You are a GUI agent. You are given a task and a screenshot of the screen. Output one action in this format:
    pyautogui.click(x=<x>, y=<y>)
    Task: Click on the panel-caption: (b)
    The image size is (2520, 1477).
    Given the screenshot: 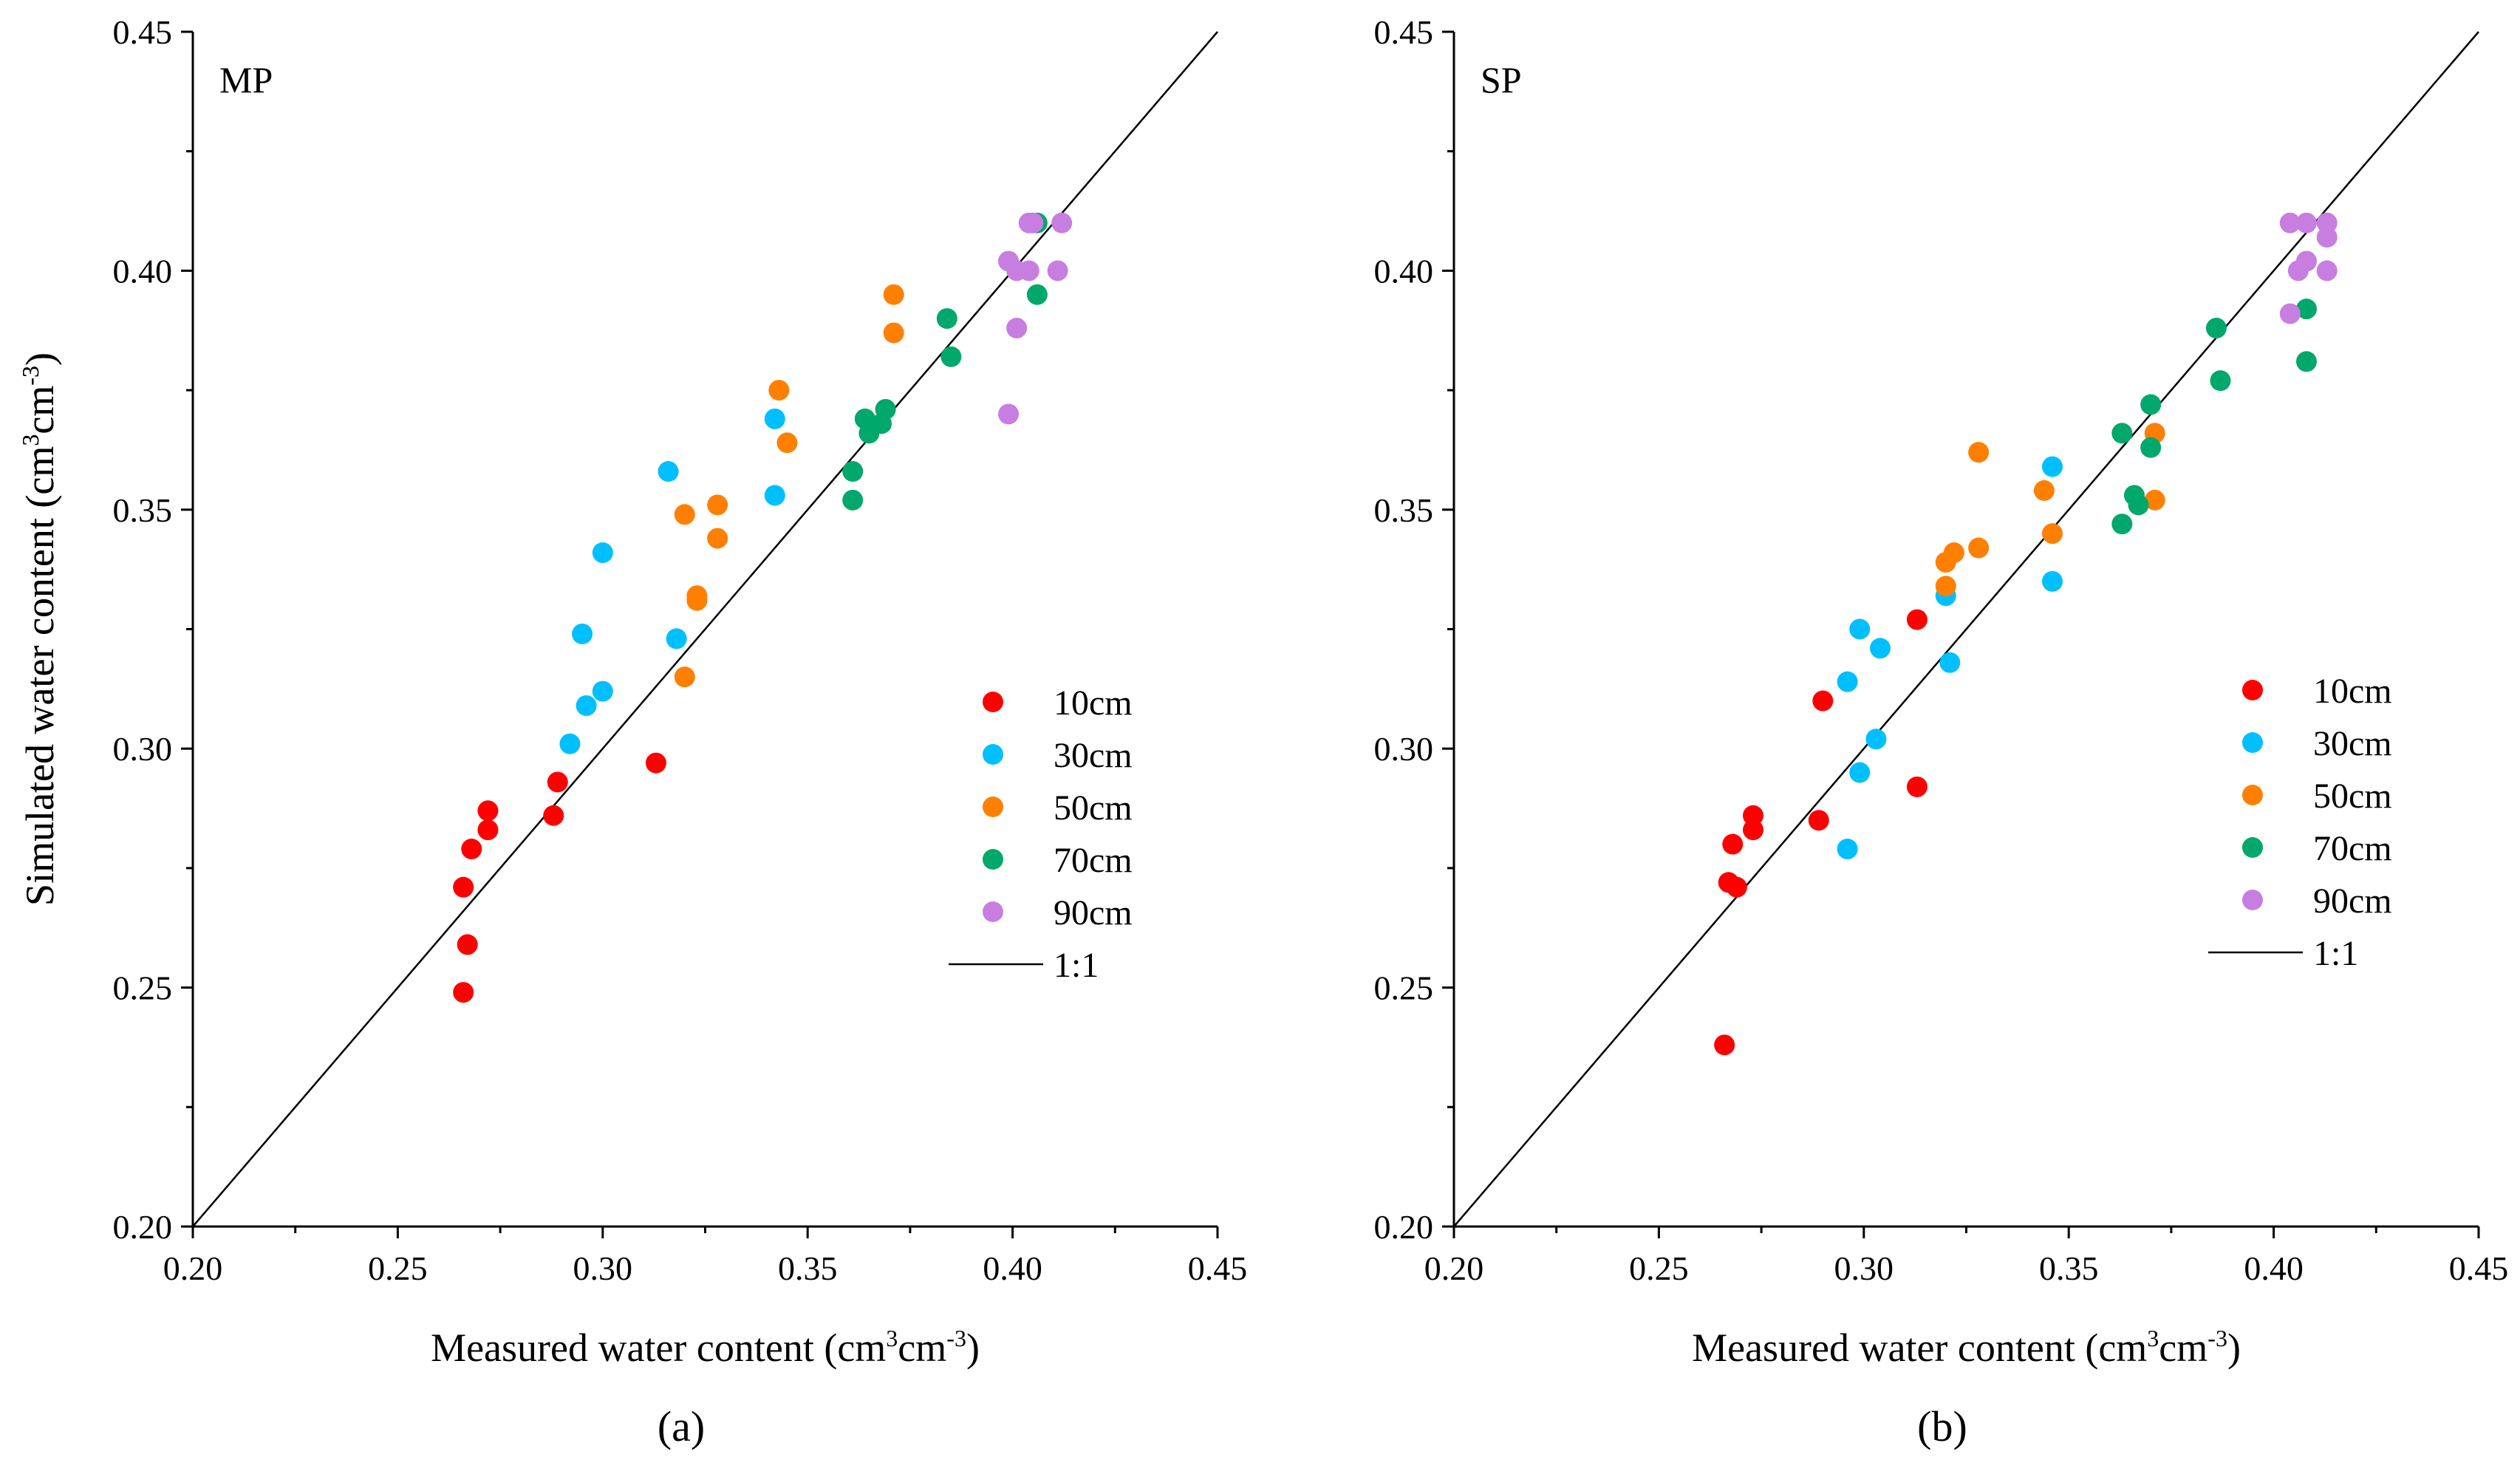 What is the action you would take?
    pyautogui.click(x=1942, y=1426)
    